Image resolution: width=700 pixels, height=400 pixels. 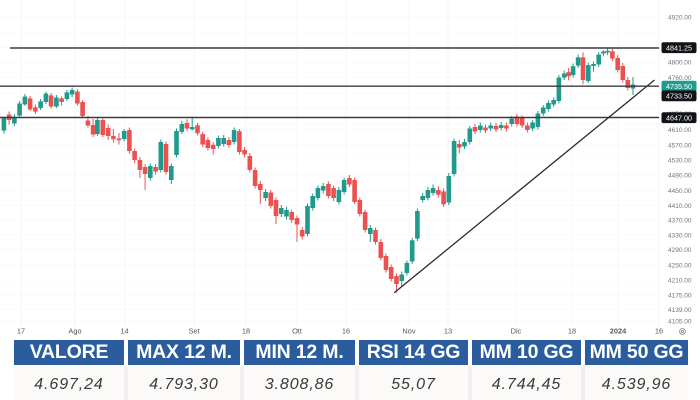 I want to click on svg-text: 4175.00, so click(x=680, y=295).